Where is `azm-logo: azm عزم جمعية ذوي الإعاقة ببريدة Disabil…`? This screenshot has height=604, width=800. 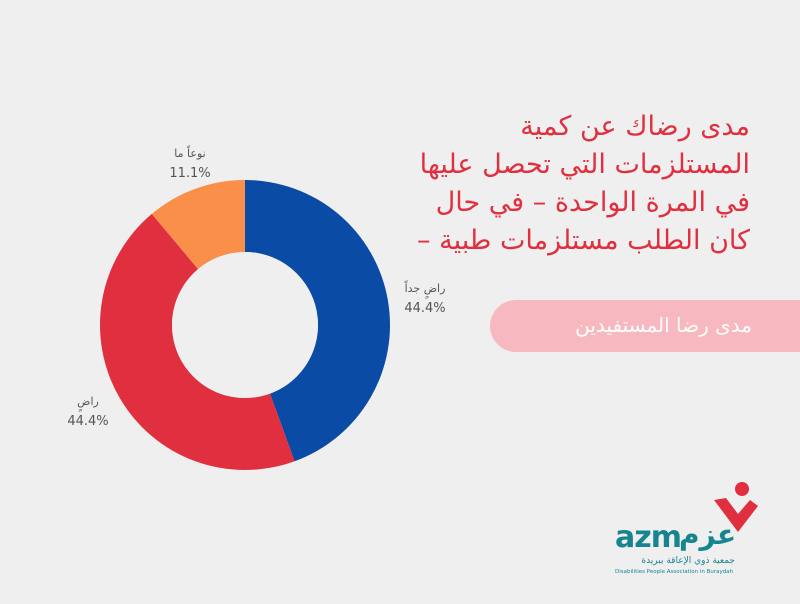 azm-logo: azm عزم جمعية ذوي الإعاقة ببريدة Disabil… is located at coordinates (685, 528).